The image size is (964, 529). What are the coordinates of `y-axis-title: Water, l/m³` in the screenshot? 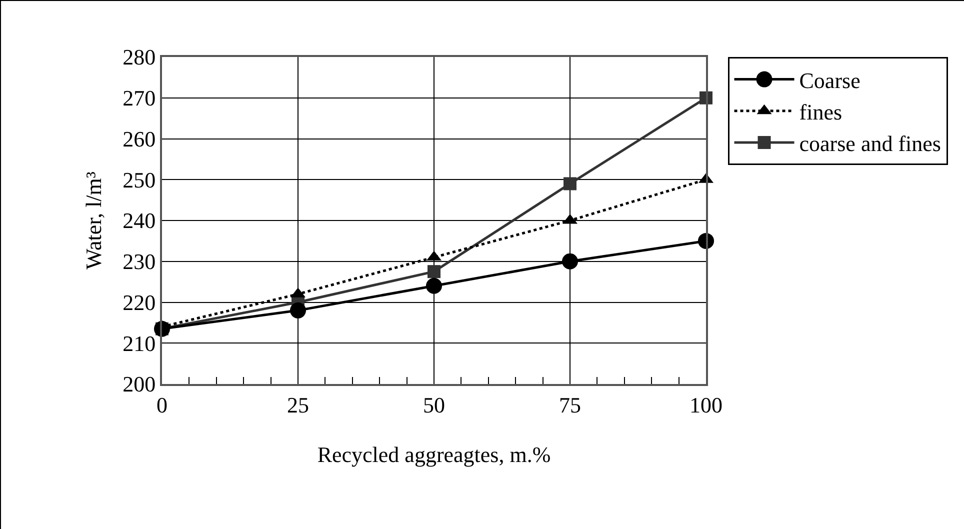 It's located at (93, 220).